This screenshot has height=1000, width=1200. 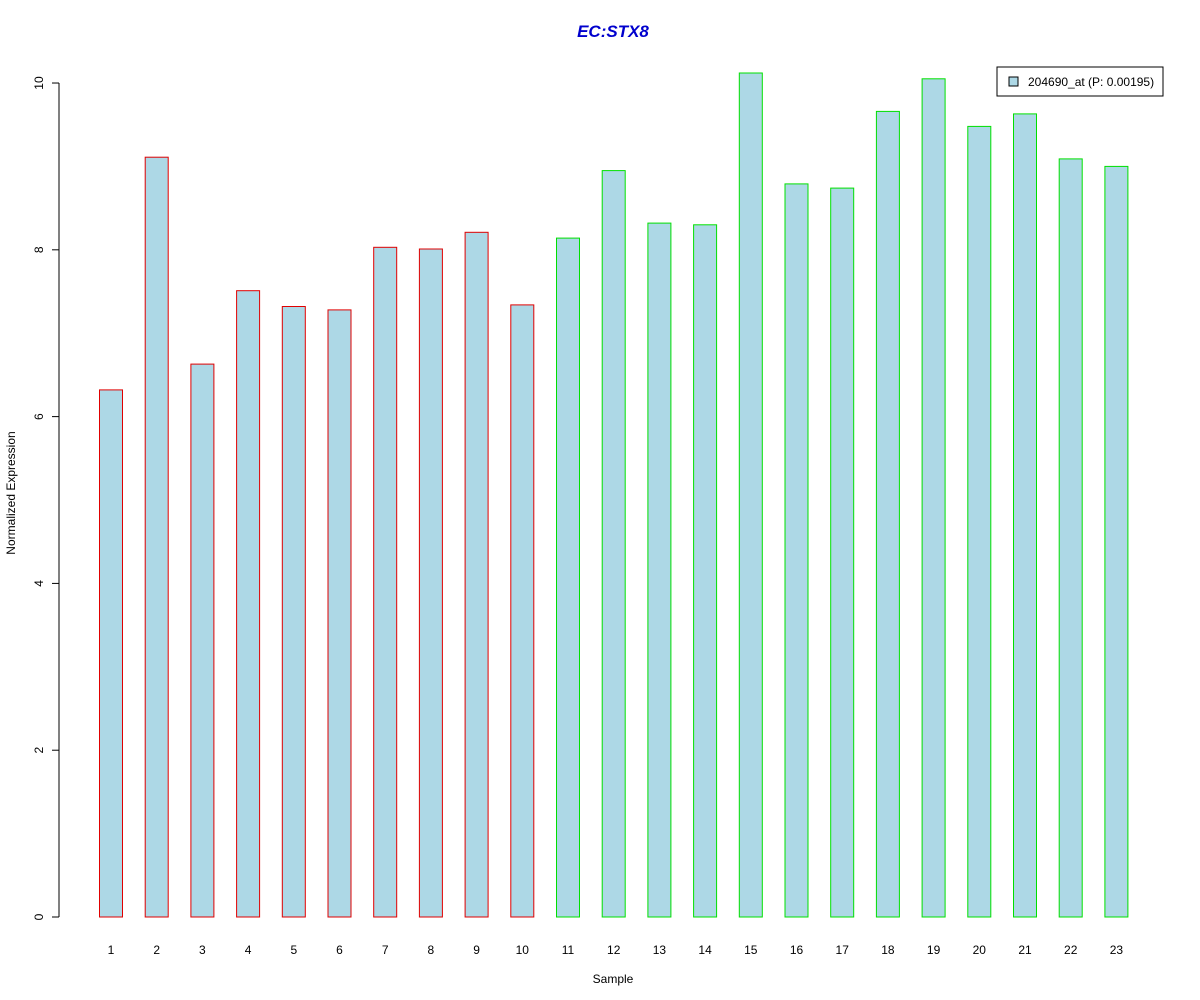 I want to click on x-tick-label: 21, so click(x=1025, y=950).